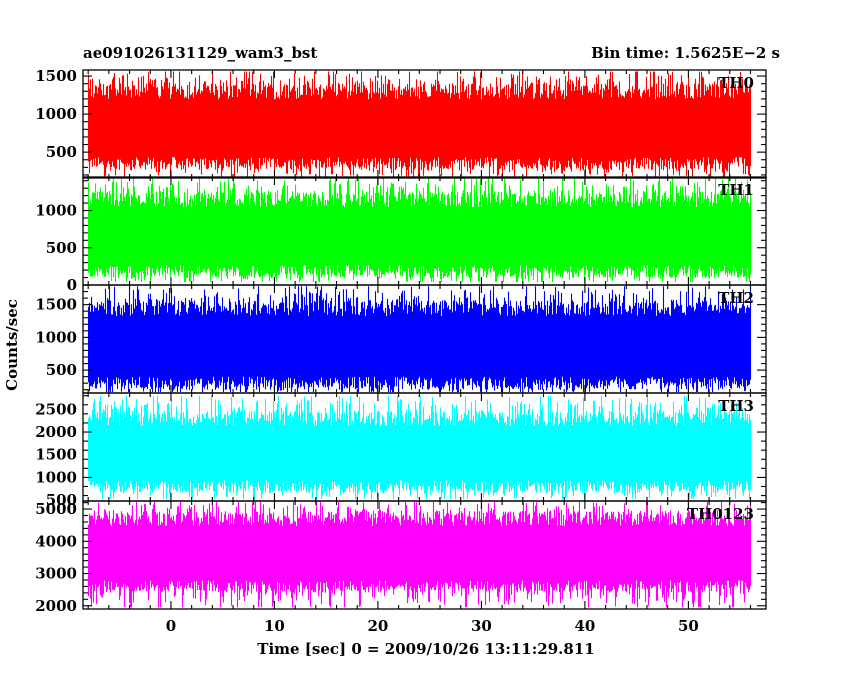 Image resolution: width=850 pixels, height=680 pixels. What do you see at coordinates (584, 626) in the screenshot?
I see `x-tick-label: 40` at bounding box center [584, 626].